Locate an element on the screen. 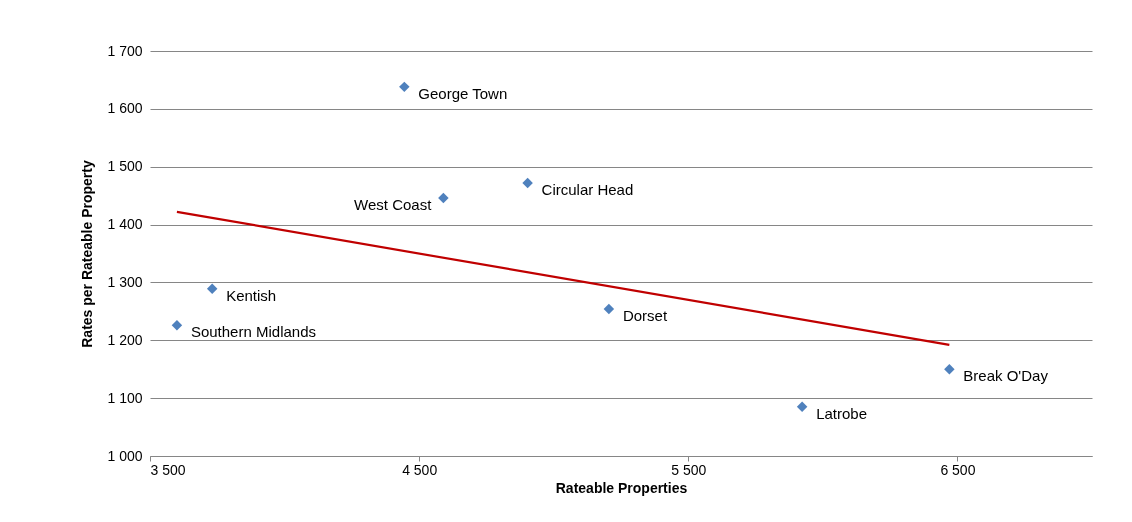 The height and width of the screenshot is (522, 1132). annotation: Dorset is located at coordinates (645, 316).